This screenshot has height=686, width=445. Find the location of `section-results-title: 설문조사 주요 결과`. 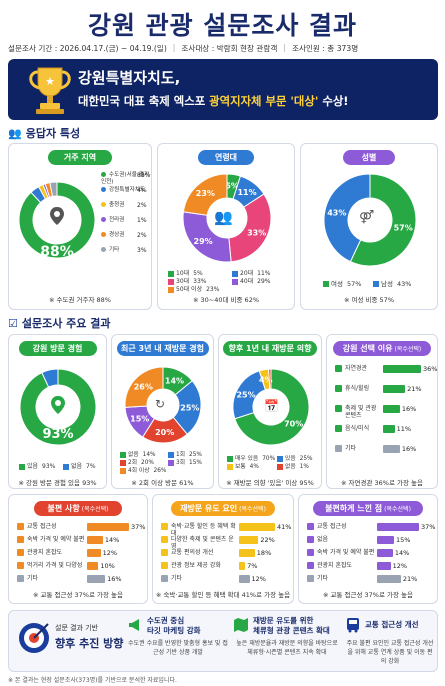

section-results-title: 설문조사 주요 결과 is located at coordinates (66, 323).